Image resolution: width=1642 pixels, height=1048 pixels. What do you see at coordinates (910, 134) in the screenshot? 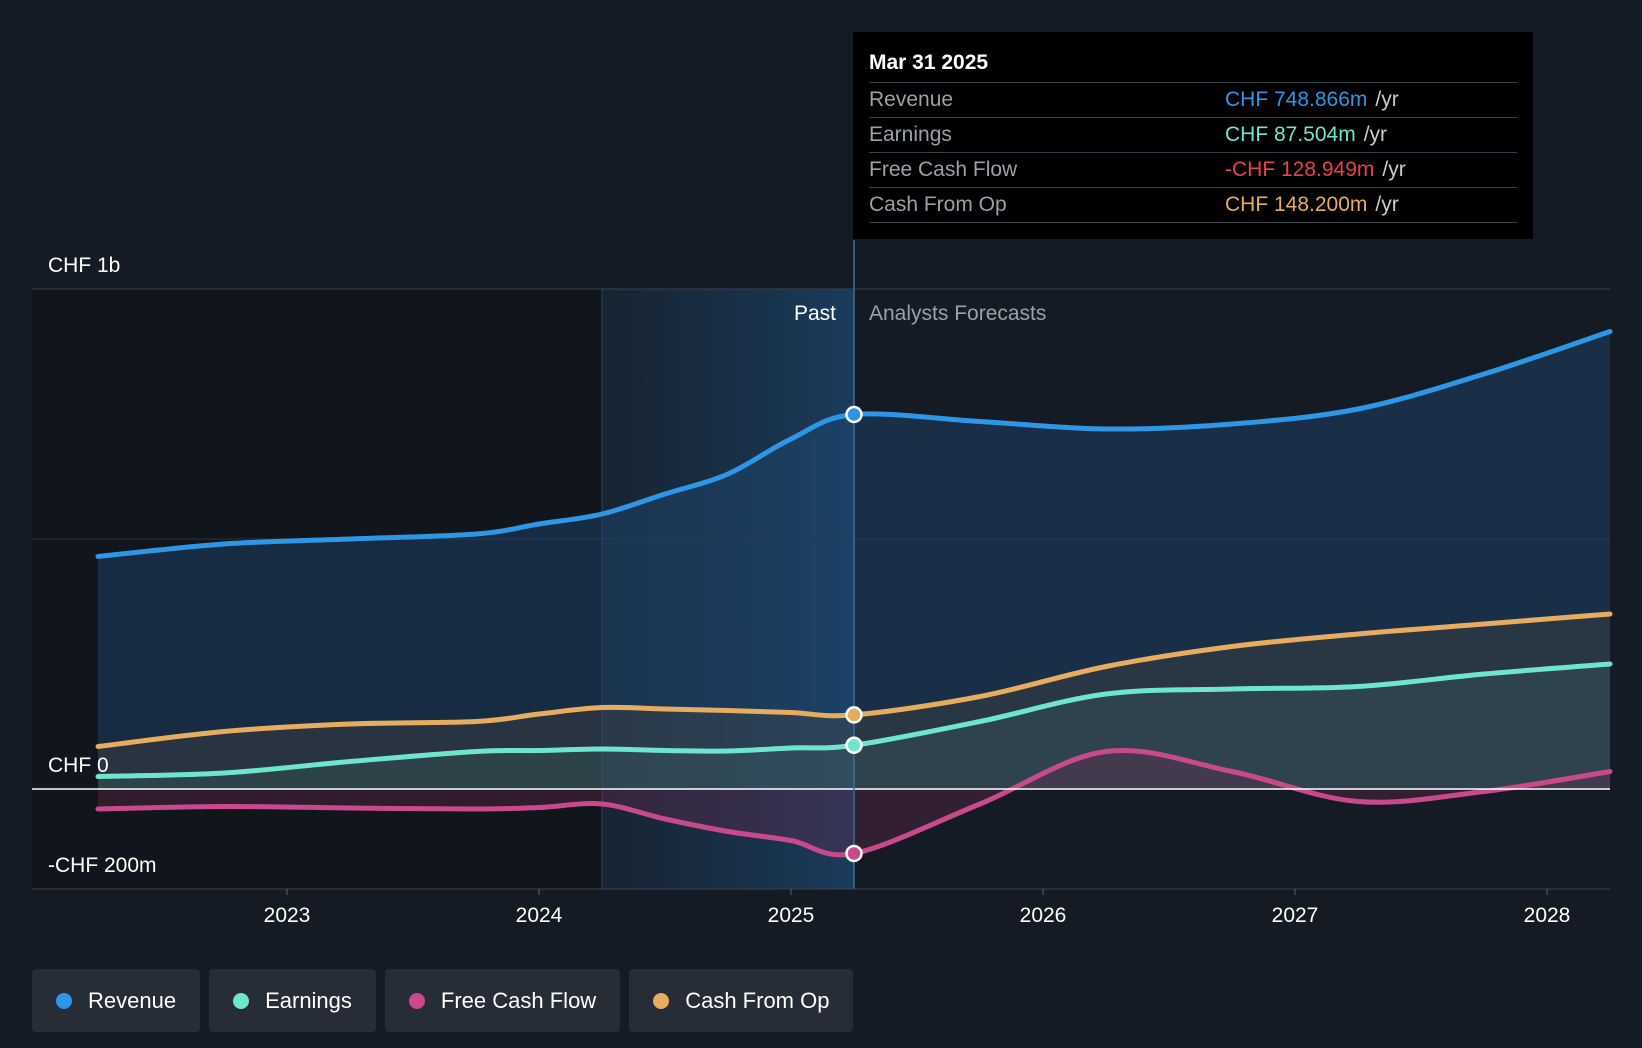
I see `tooltip-label-earnings: Earnings` at bounding box center [910, 134].